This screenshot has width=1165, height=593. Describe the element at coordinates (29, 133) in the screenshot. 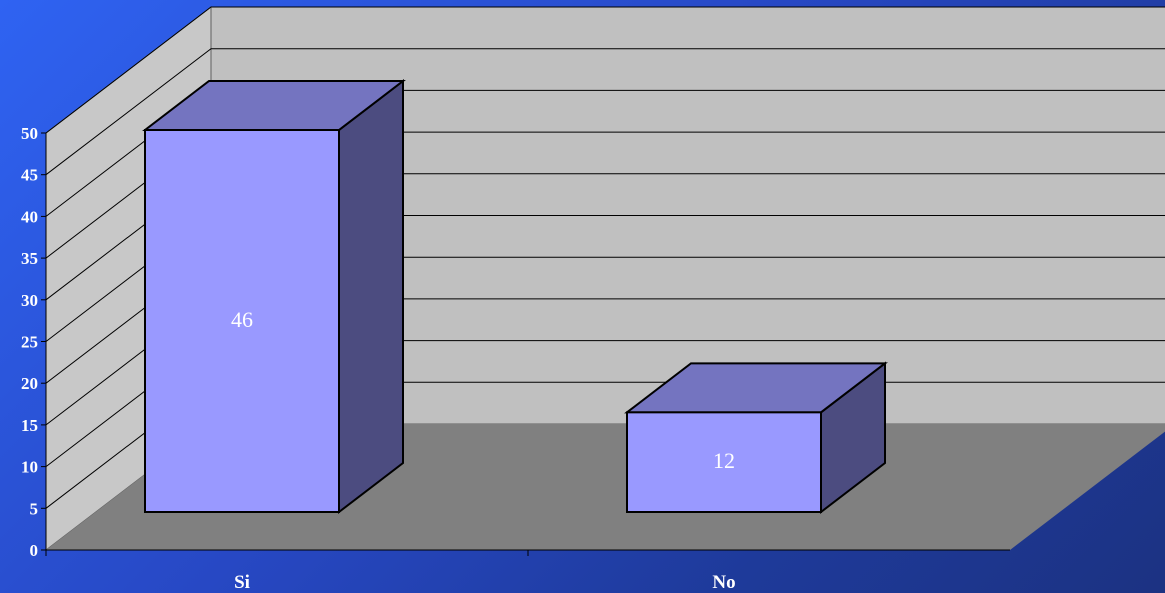

I see `y-tick-label: 50` at that location.